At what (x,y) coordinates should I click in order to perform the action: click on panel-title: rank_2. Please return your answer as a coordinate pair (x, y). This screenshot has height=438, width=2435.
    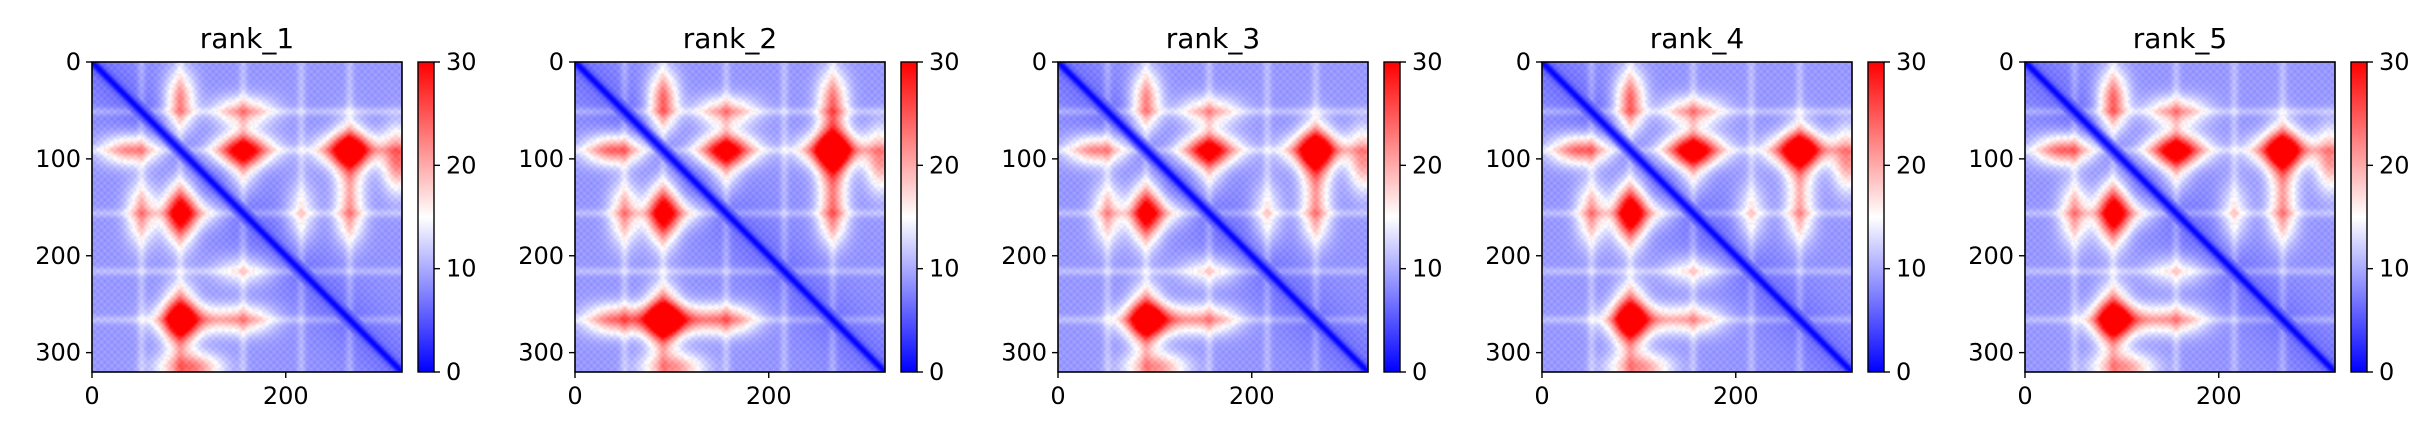
    Looking at the image, I should click on (730, 38).